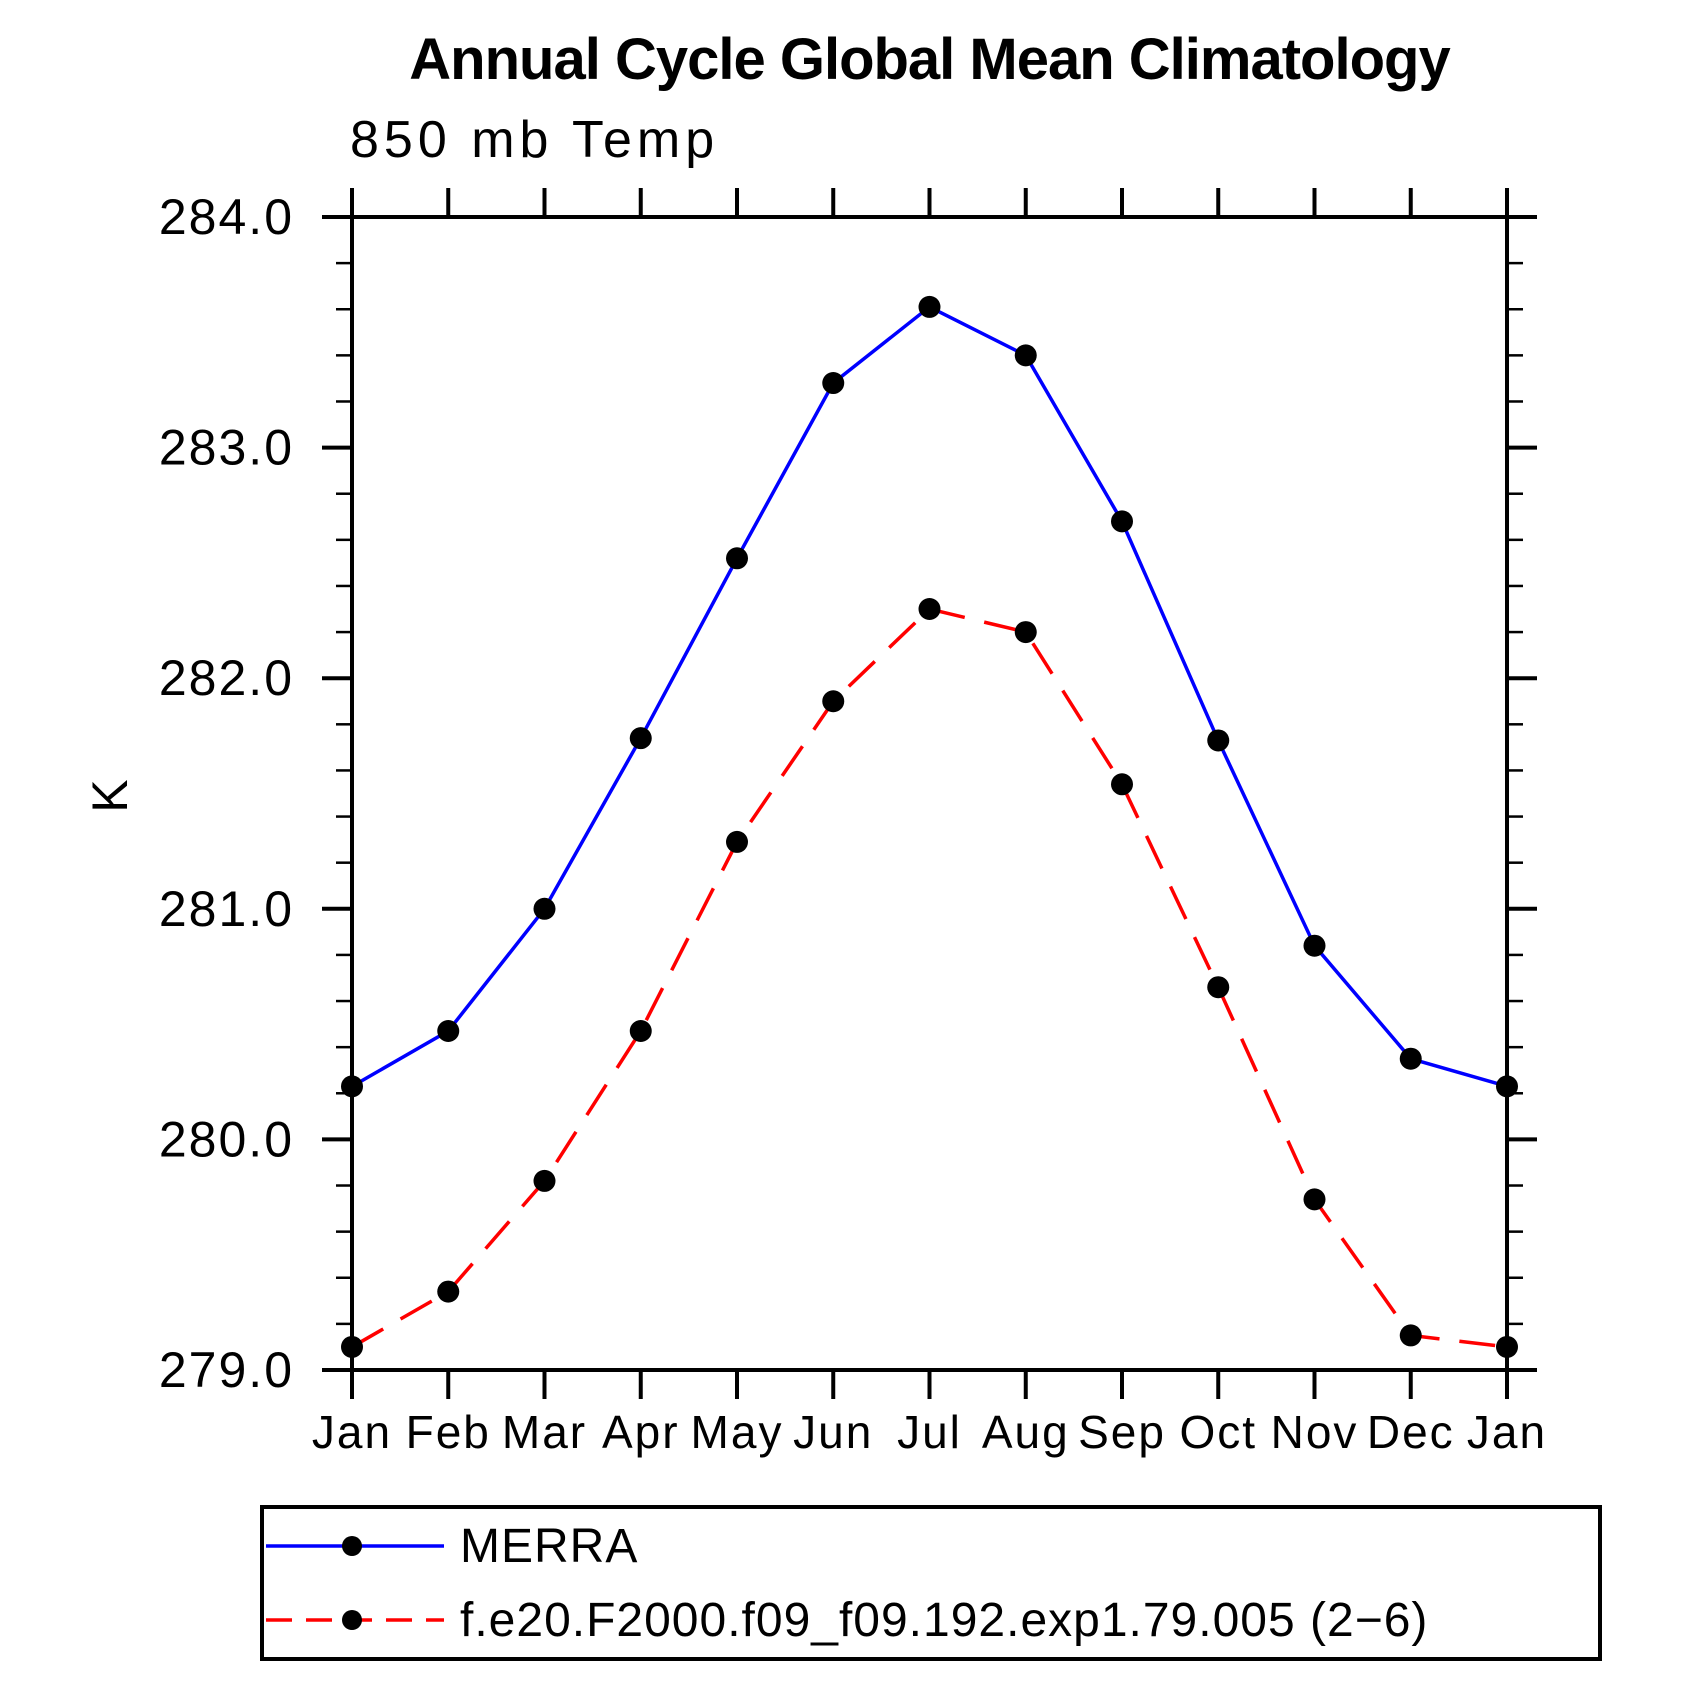 The height and width of the screenshot is (1697, 1697). I want to click on legend-line-sample-merra, so click(355, 1546).